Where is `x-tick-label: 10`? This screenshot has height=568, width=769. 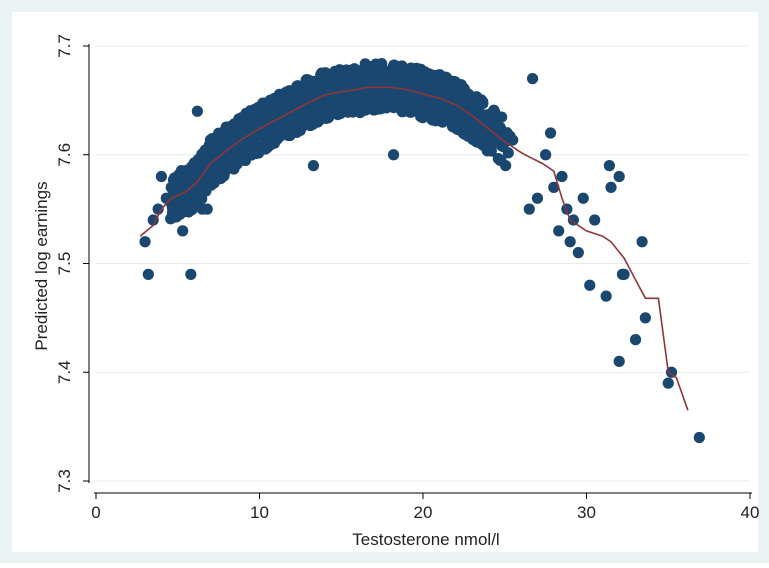 x-tick-label: 10 is located at coordinates (259, 512).